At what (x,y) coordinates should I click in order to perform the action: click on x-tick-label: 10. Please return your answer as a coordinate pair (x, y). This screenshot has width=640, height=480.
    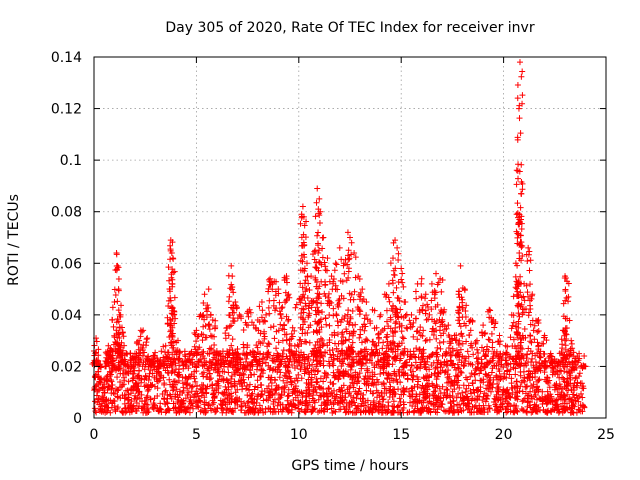
    Looking at the image, I should click on (299, 435).